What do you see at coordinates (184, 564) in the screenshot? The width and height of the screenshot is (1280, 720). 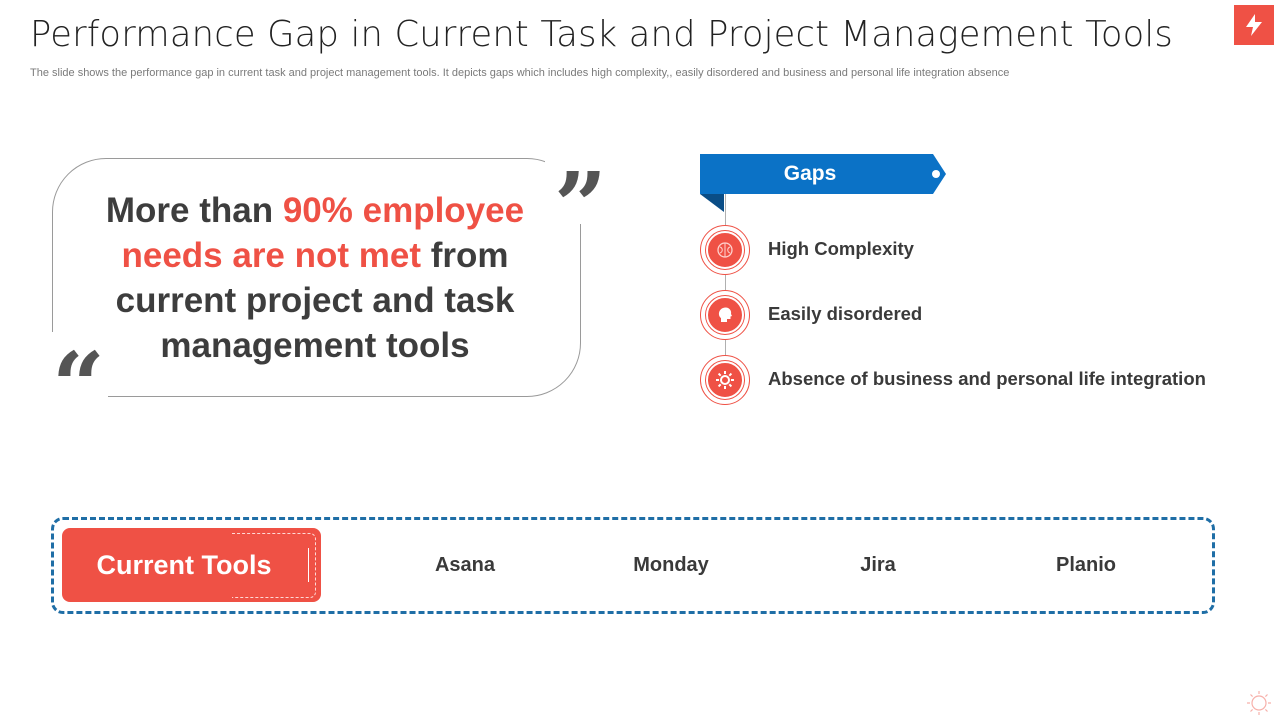 I see `current-tools-label: Current Tools` at bounding box center [184, 564].